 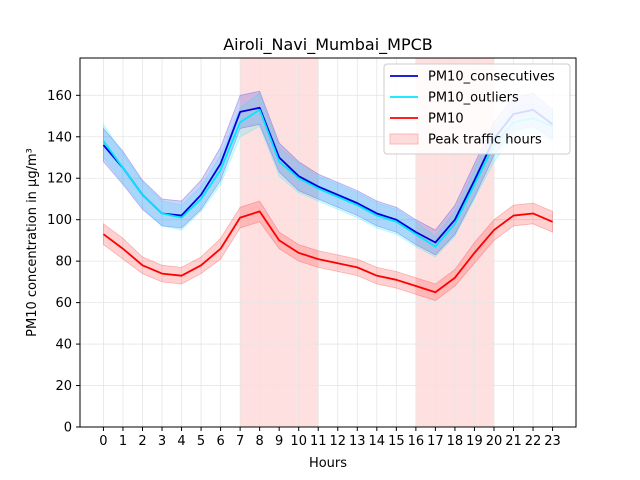 I want to click on legend-swatch, so click(x=404, y=139).